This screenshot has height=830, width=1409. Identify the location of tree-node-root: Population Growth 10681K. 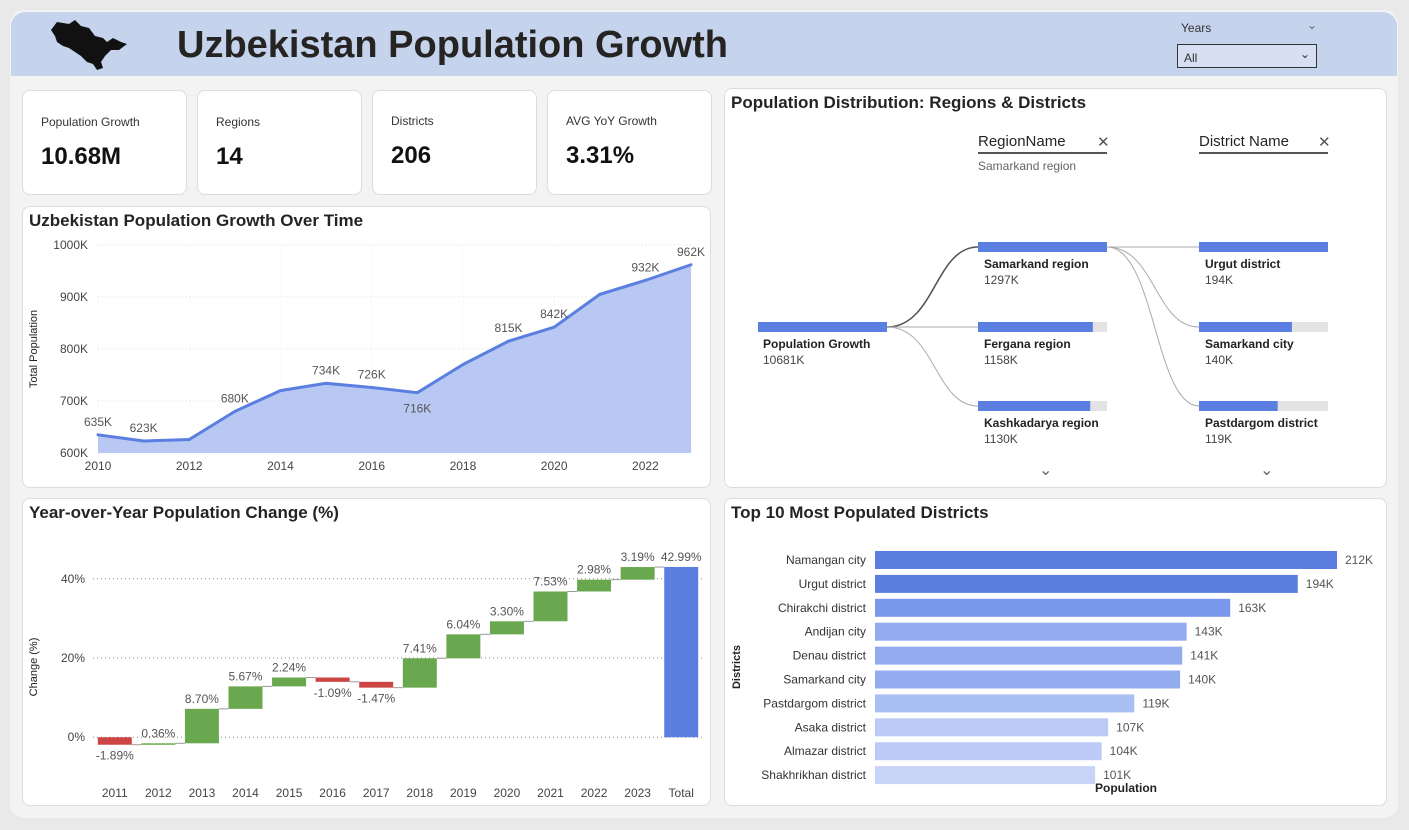
(822, 344).